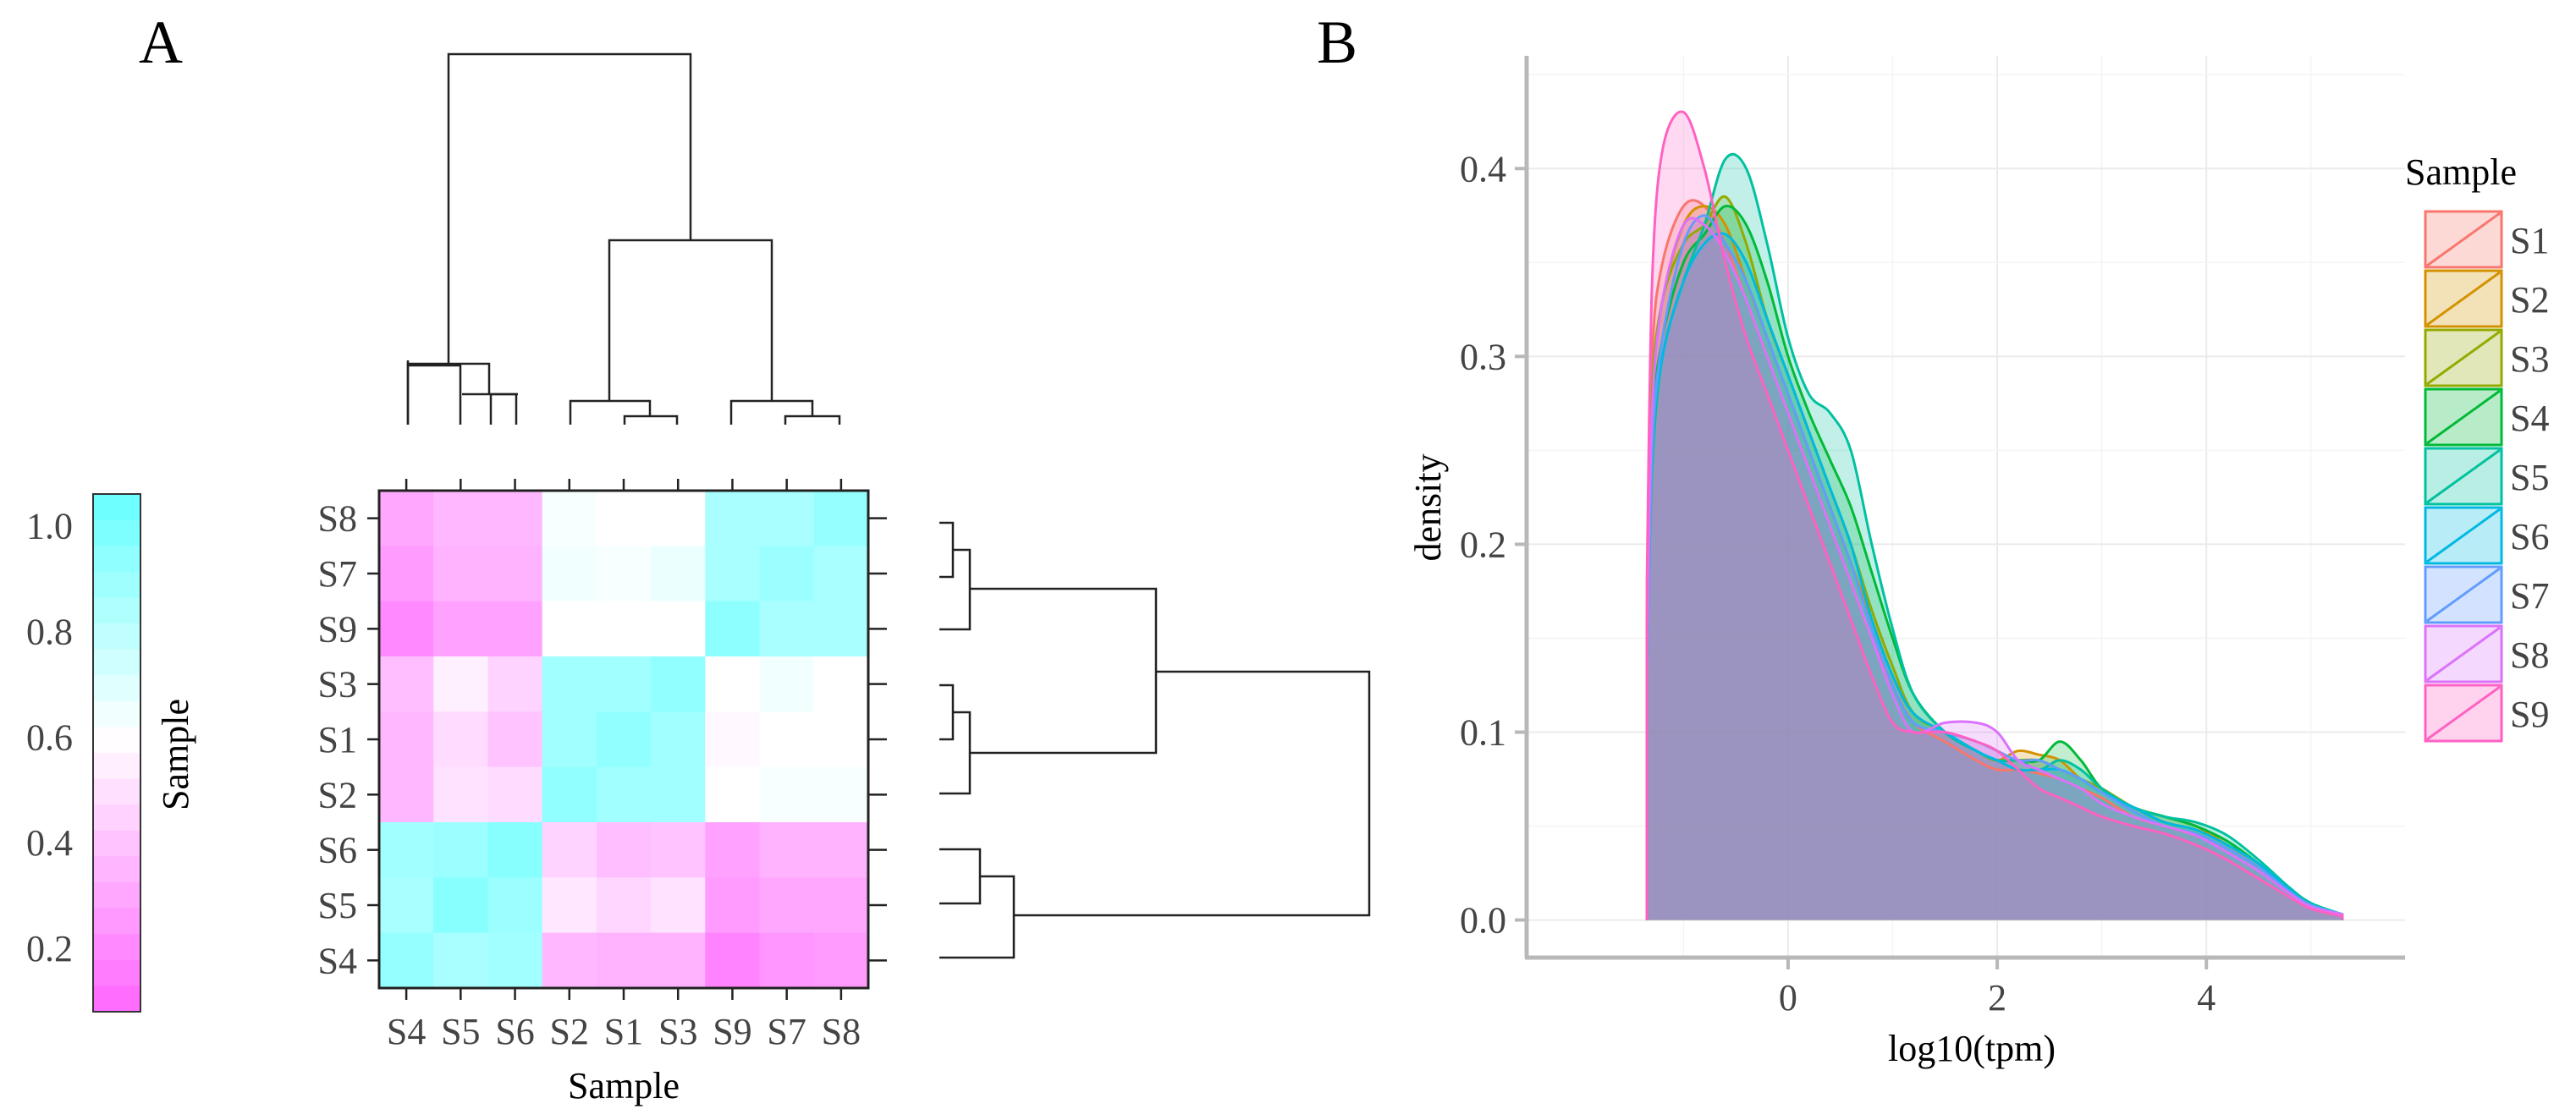 The width and height of the screenshot is (2576, 1120). I want to click on dendro-top-s2-s13, so click(610, 412).